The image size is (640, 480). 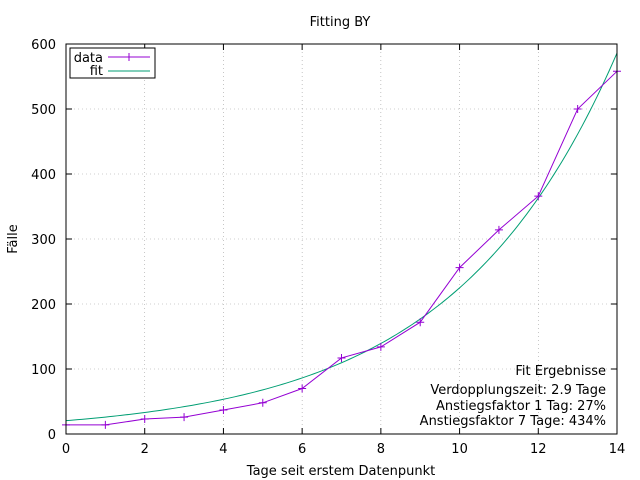 I want to click on x-axis-label: Tage seit erstem Datenpunkt, so click(x=340, y=471).